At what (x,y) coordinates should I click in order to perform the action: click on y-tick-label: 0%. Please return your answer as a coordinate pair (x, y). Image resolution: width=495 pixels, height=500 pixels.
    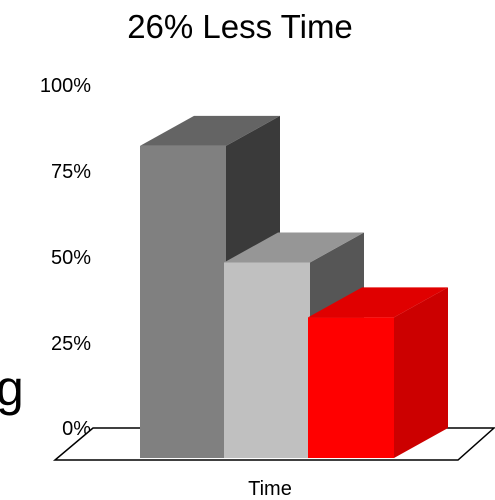
    Looking at the image, I should click on (76, 429).